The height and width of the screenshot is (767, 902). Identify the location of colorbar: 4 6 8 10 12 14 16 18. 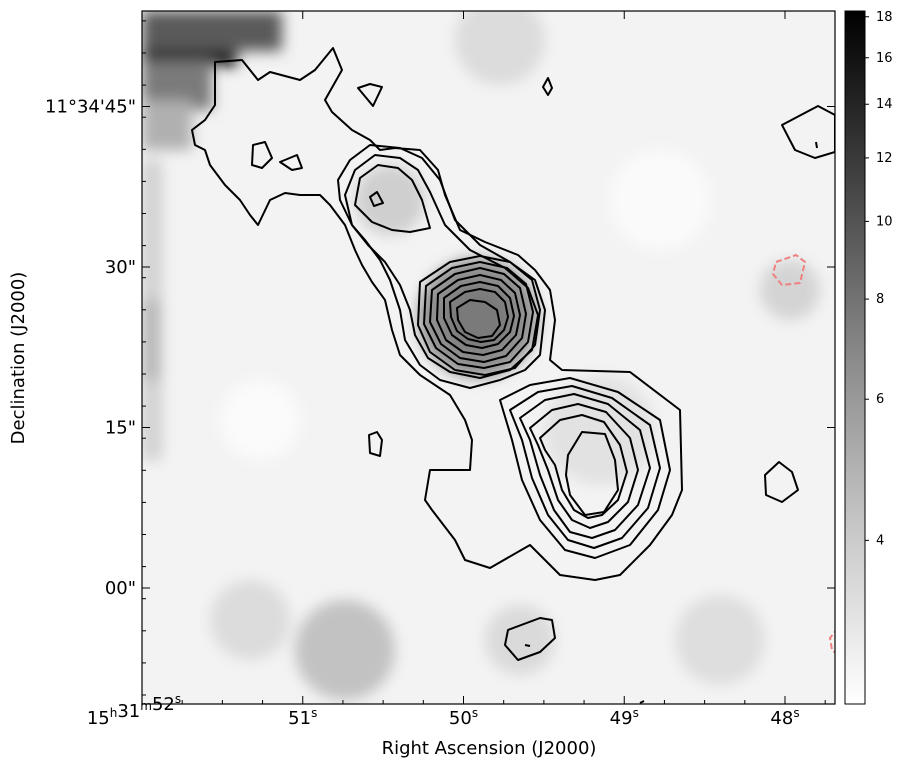
(868, 357).